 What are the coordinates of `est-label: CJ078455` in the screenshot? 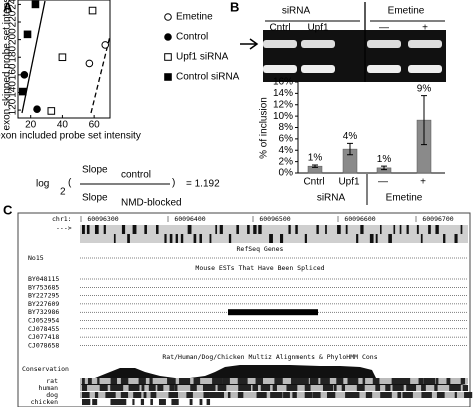 It's located at (43, 329).